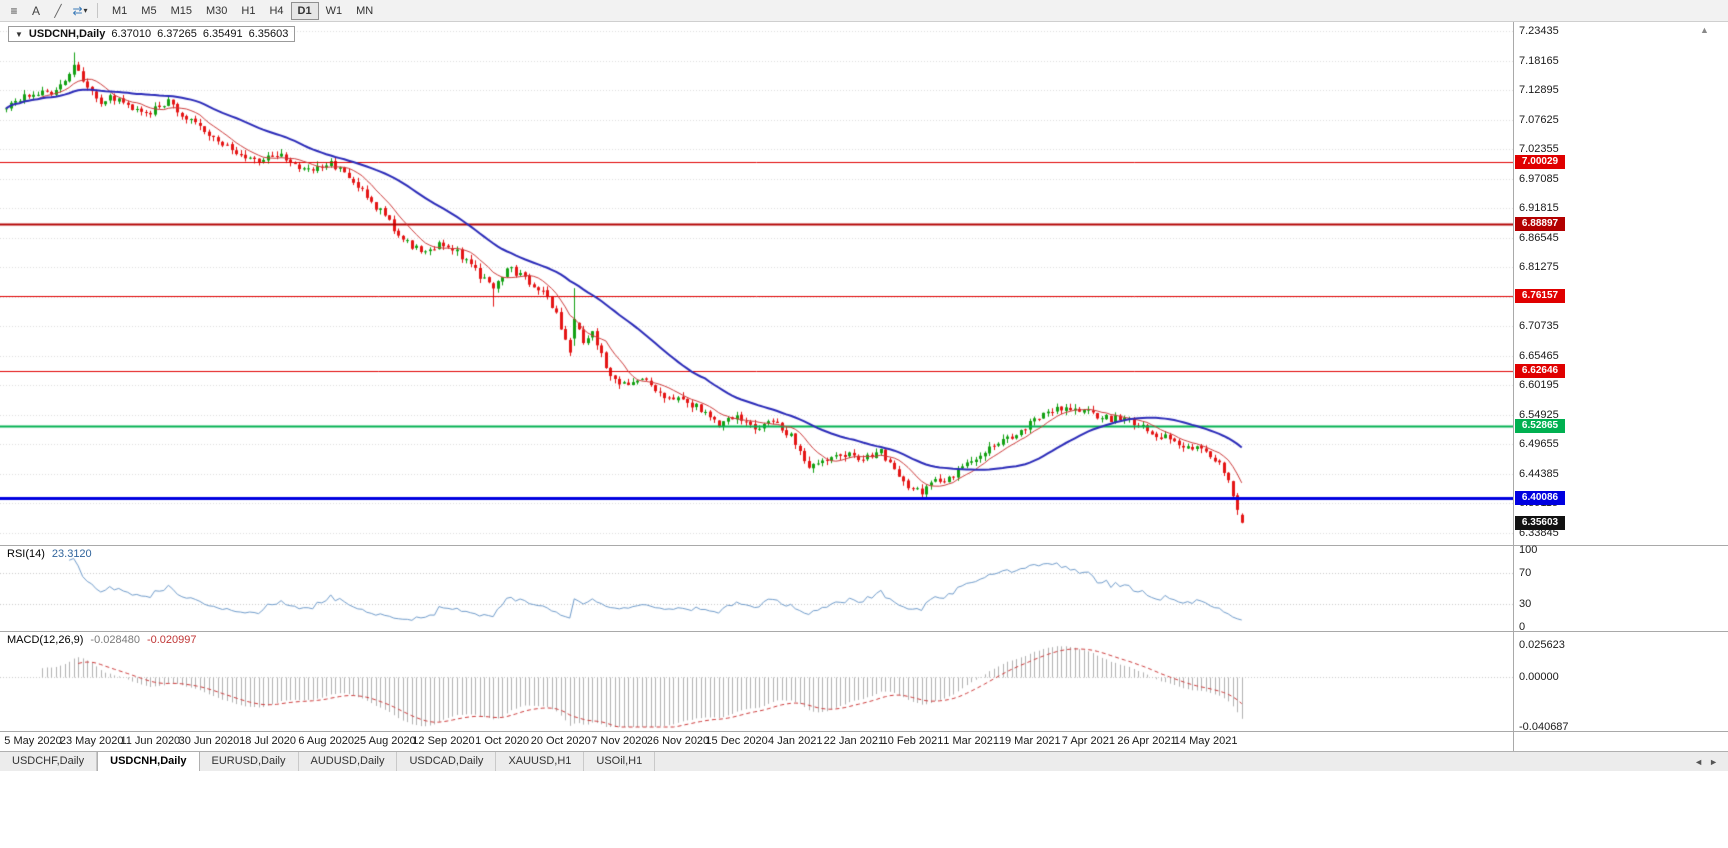 Image resolution: width=1728 pixels, height=848 pixels. Describe the element at coordinates (1540, 162) in the screenshot. I see `level-price-badge: 7.00029` at that location.